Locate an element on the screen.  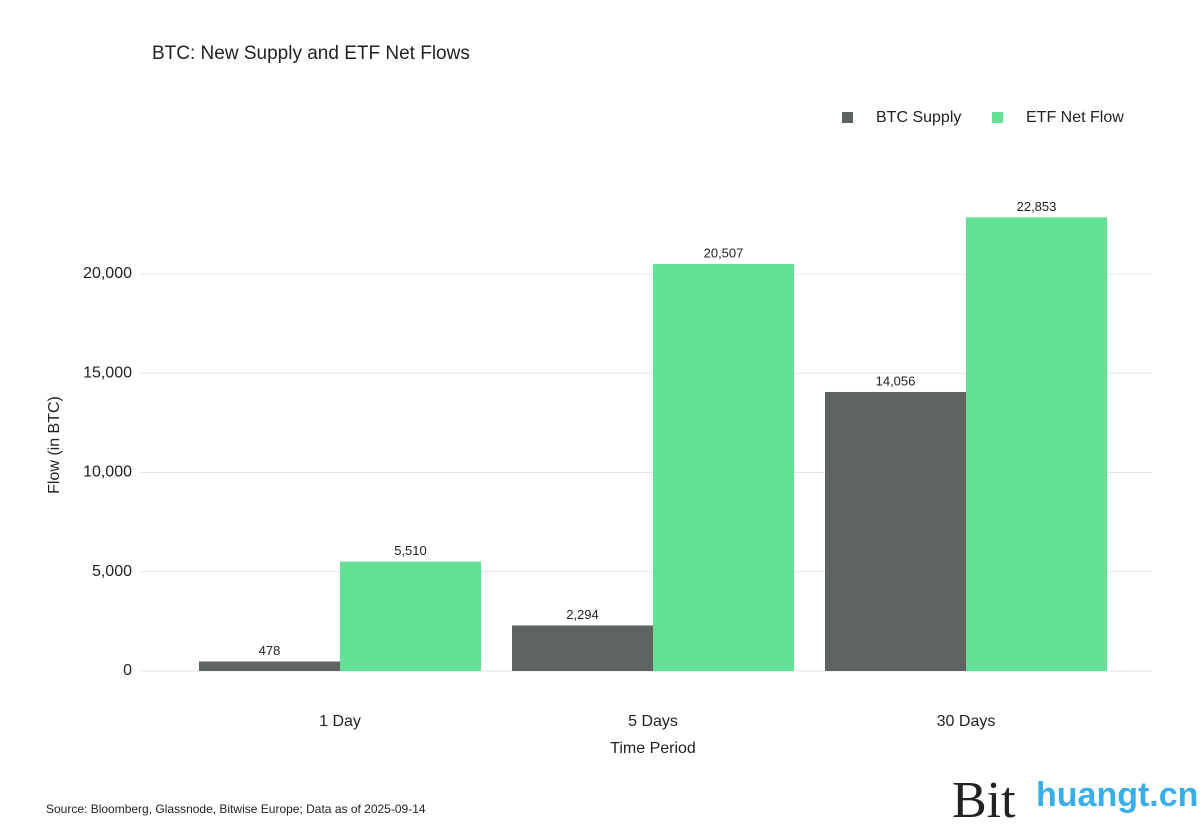
x-tick-label: 5 Days is located at coordinates (653, 721).